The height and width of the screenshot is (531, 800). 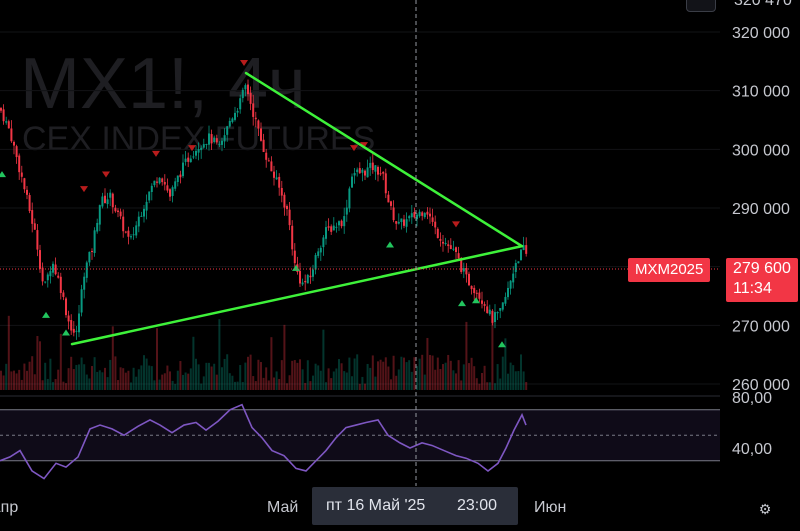 I want to click on chart-settings-button, so click(x=701, y=6).